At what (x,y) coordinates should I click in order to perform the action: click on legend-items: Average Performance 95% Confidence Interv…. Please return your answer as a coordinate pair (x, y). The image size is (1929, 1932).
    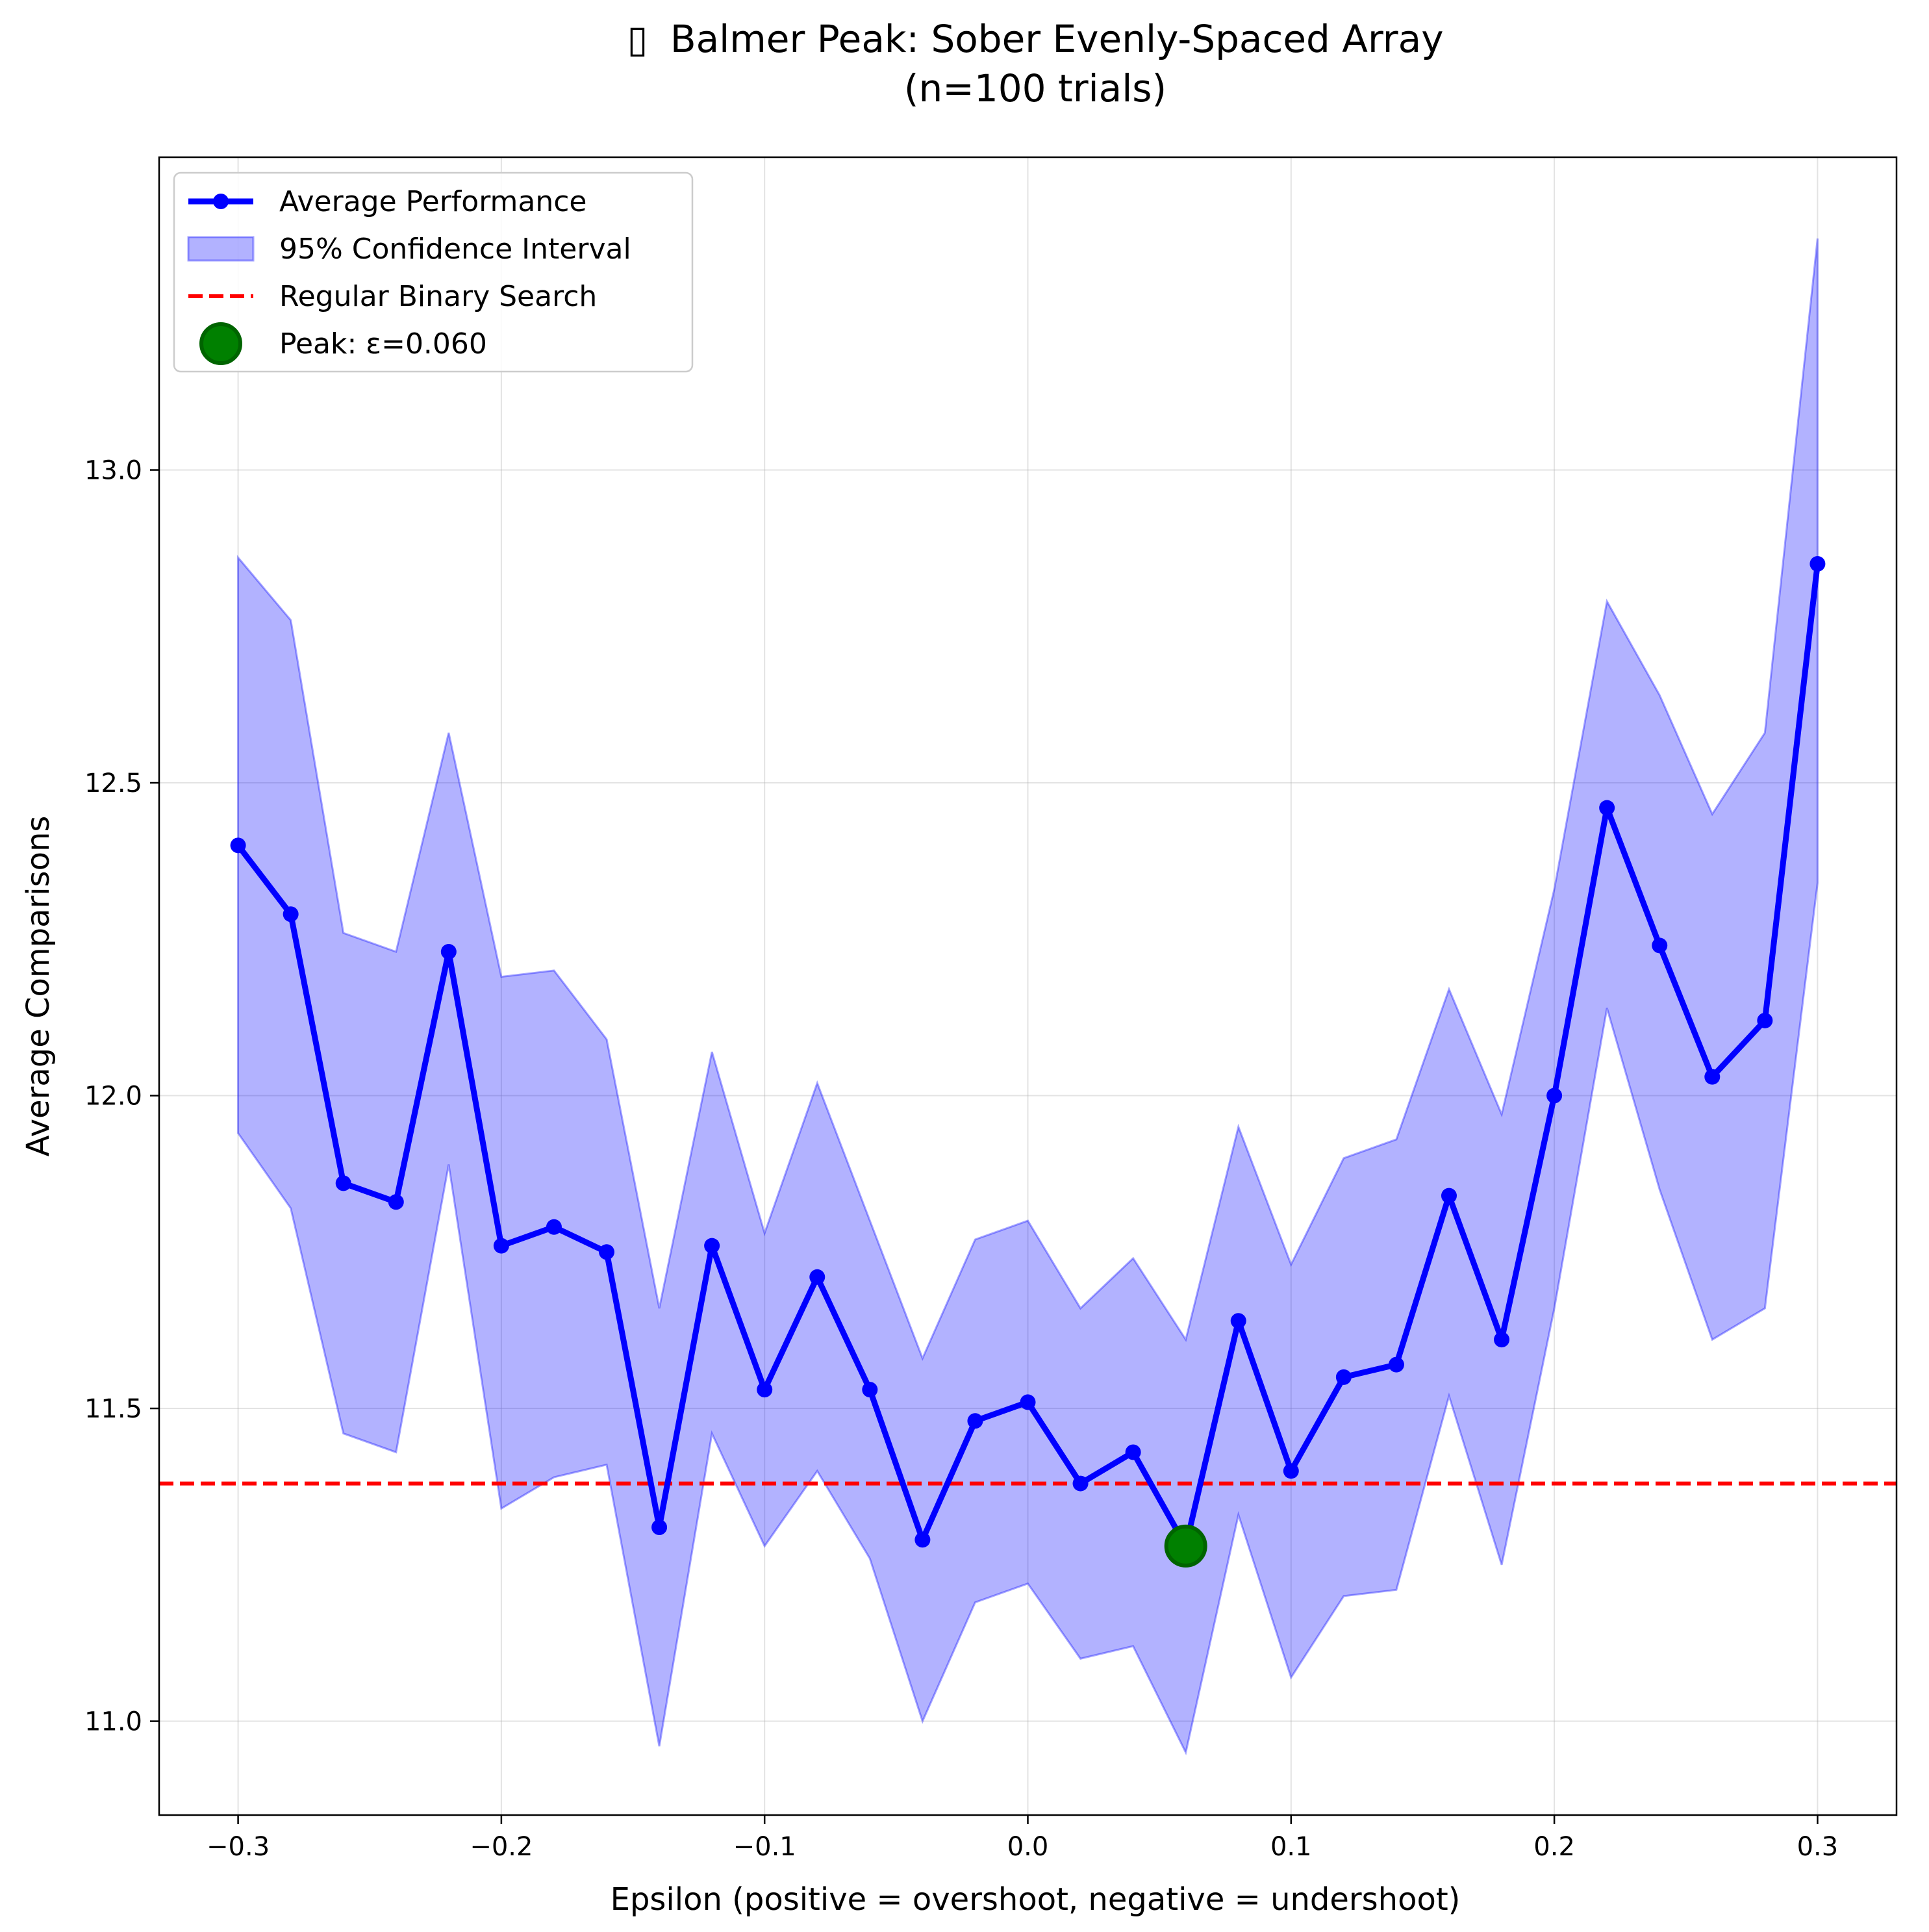
    Looking at the image, I should click on (409, 275).